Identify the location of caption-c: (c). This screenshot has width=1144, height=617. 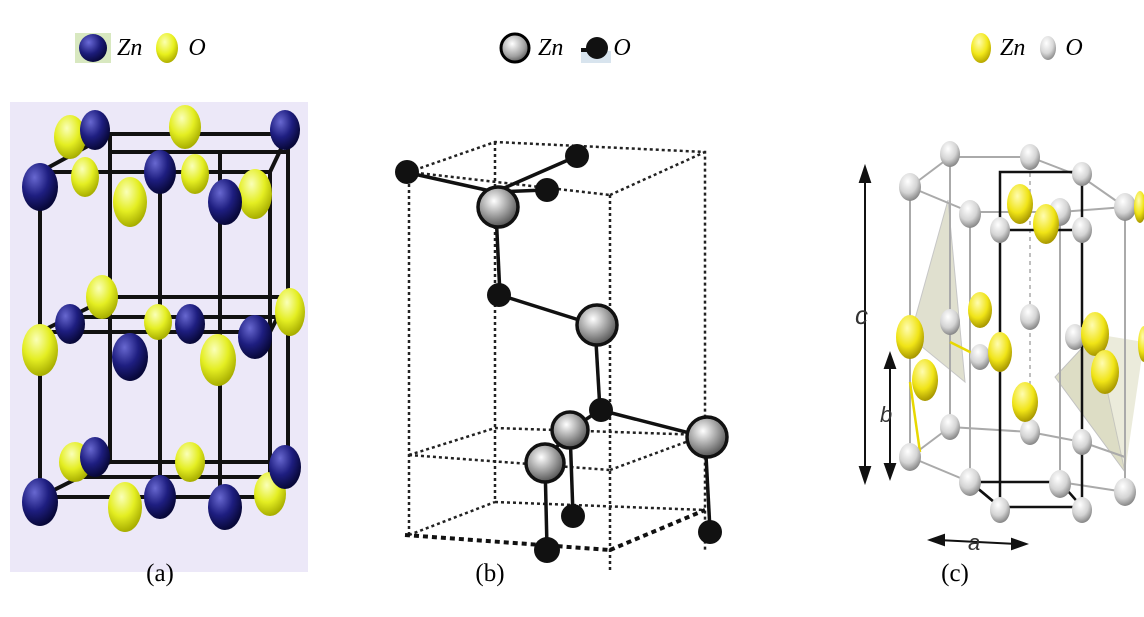
(955, 573).